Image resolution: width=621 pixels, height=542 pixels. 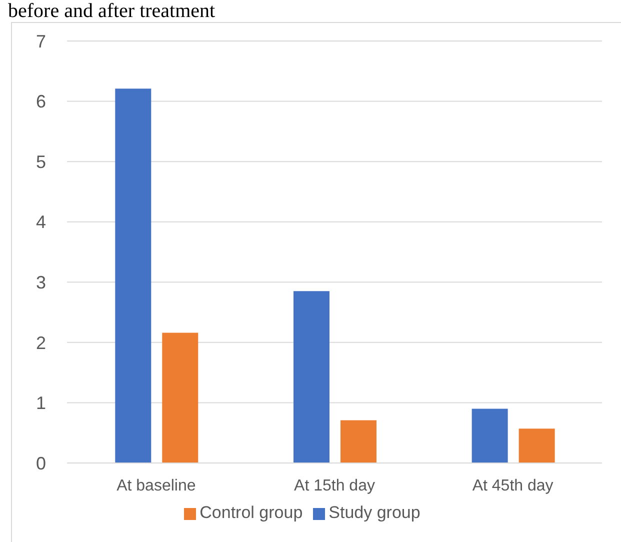 What do you see at coordinates (156, 485) in the screenshot?
I see `x-tick-label: At baseline` at bounding box center [156, 485].